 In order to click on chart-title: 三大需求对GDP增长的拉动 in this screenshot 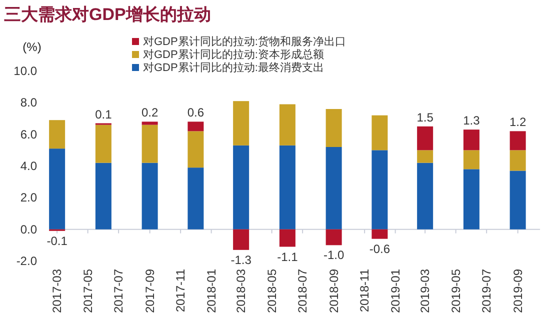, I will do `click(107, 14)`.